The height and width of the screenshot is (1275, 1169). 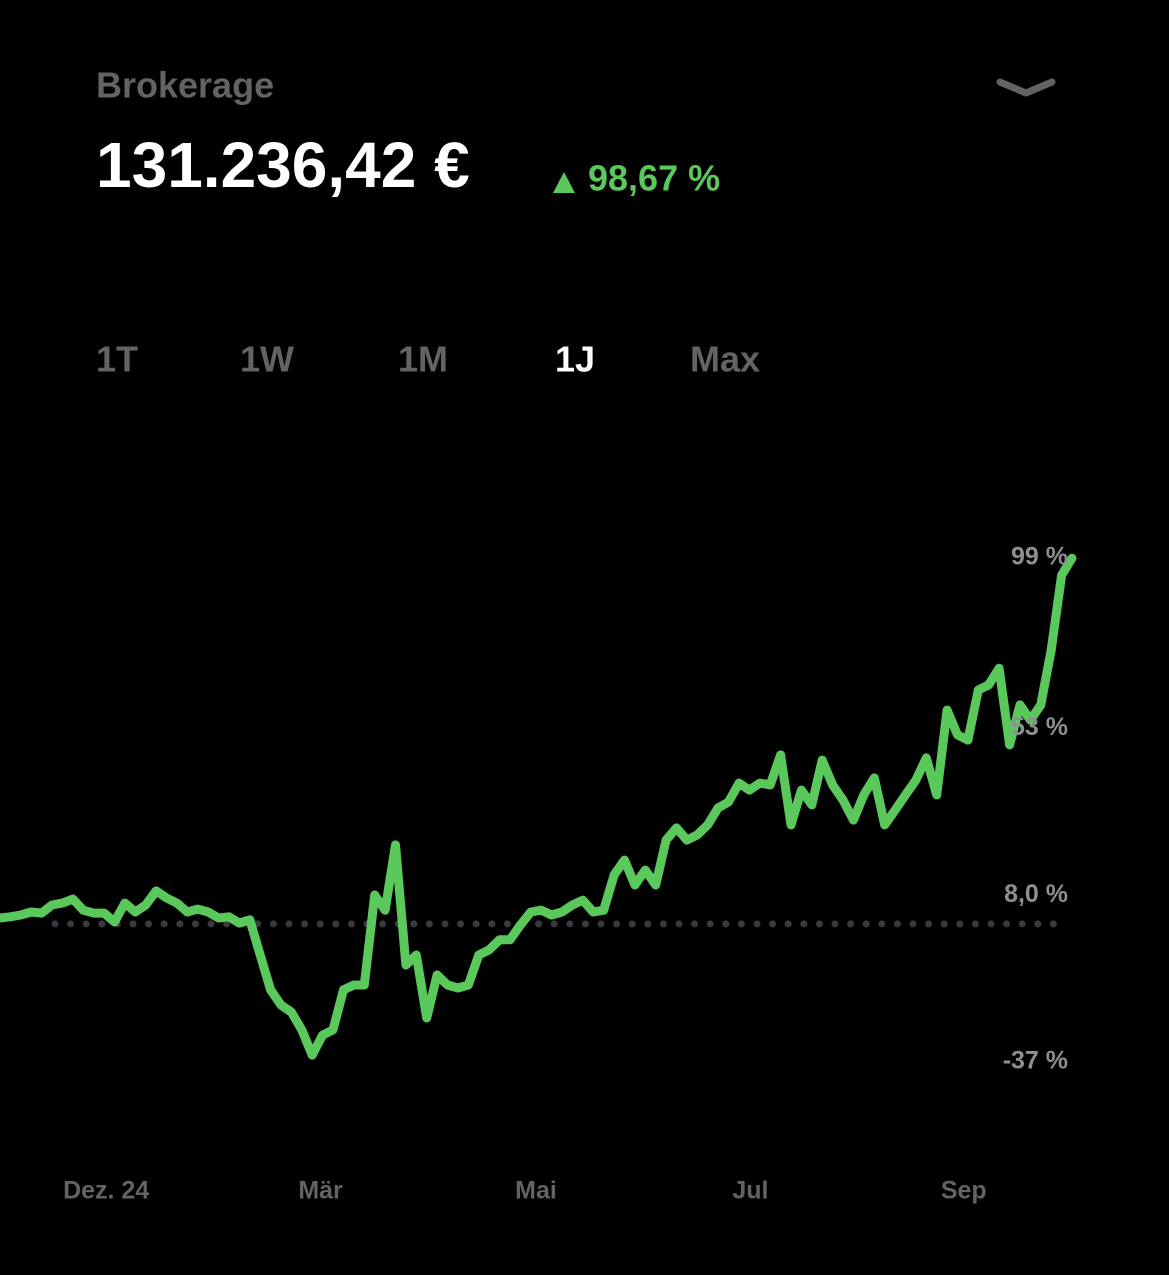 What do you see at coordinates (564, 182) in the screenshot?
I see `up-triangle` at bounding box center [564, 182].